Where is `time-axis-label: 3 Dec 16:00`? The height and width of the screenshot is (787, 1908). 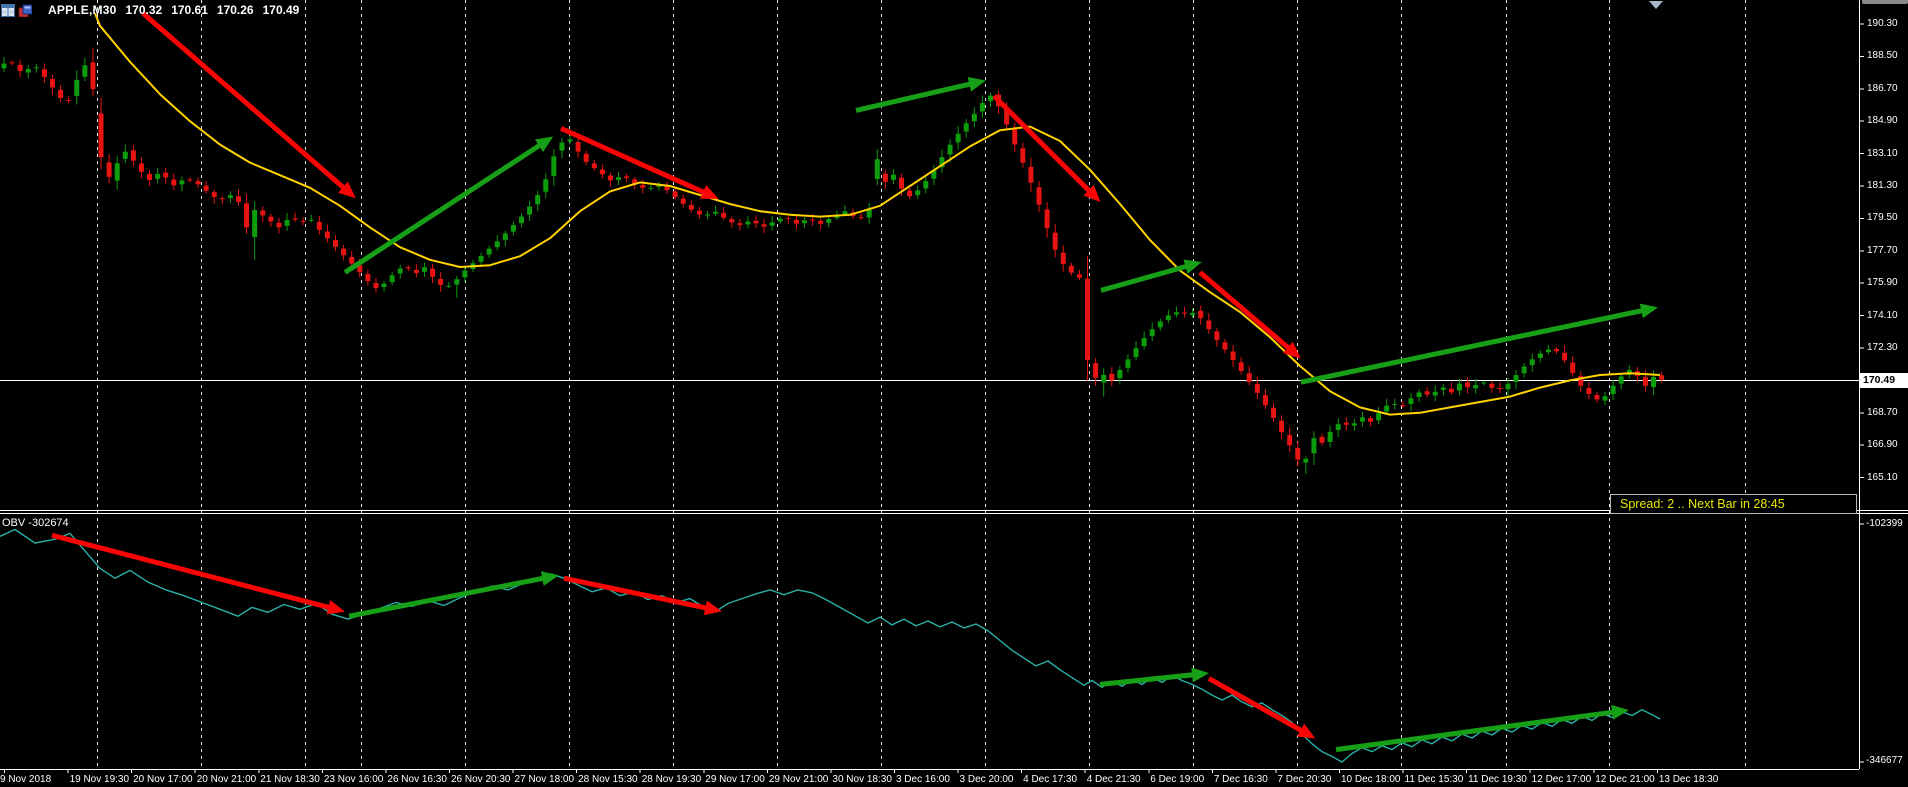 time-axis-label: 3 Dec 16:00 is located at coordinates (922, 779).